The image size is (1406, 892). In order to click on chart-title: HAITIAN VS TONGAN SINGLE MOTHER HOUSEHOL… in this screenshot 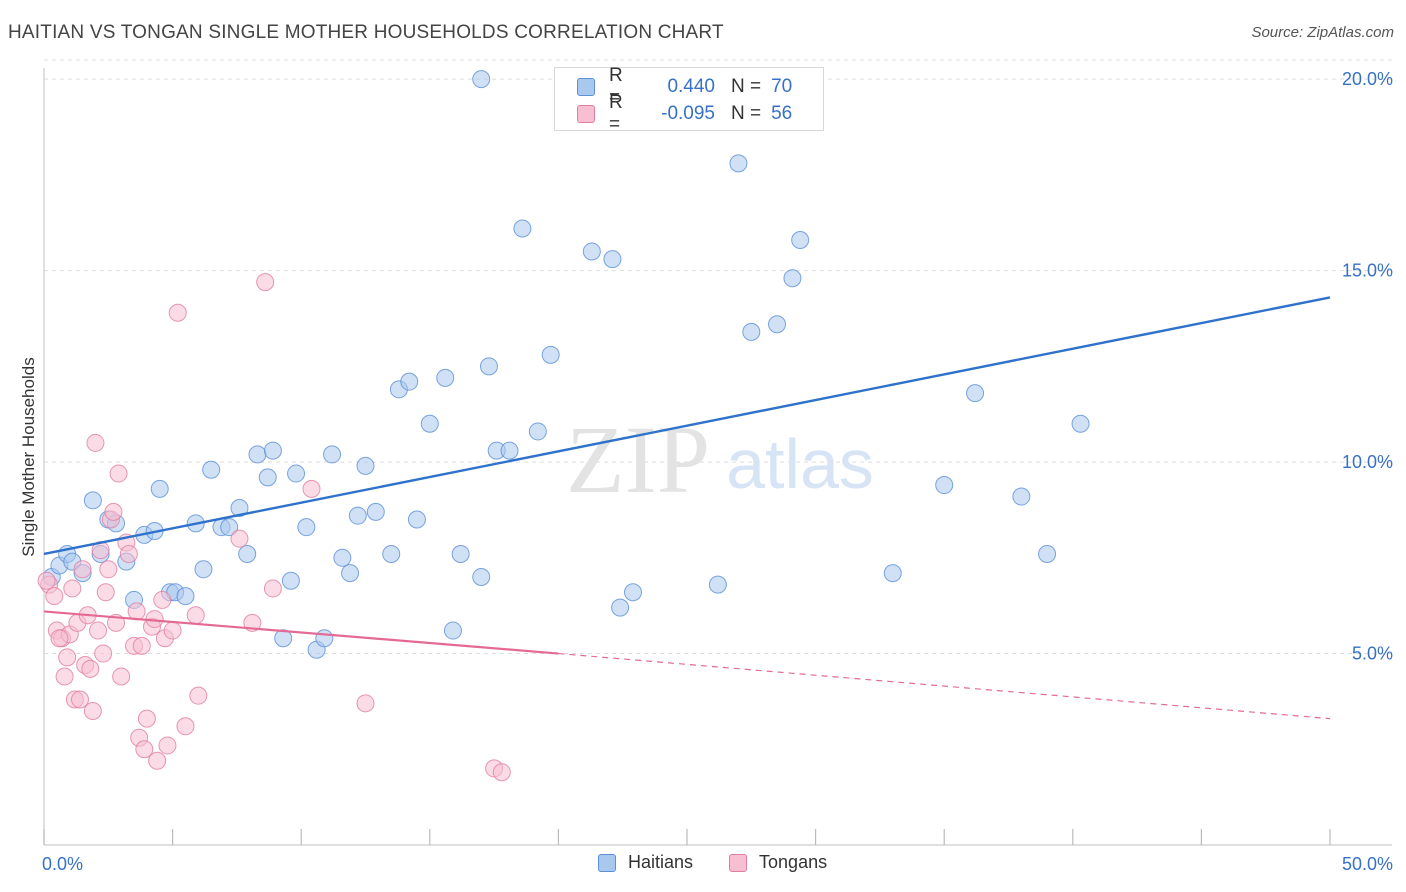, I will do `click(366, 32)`.